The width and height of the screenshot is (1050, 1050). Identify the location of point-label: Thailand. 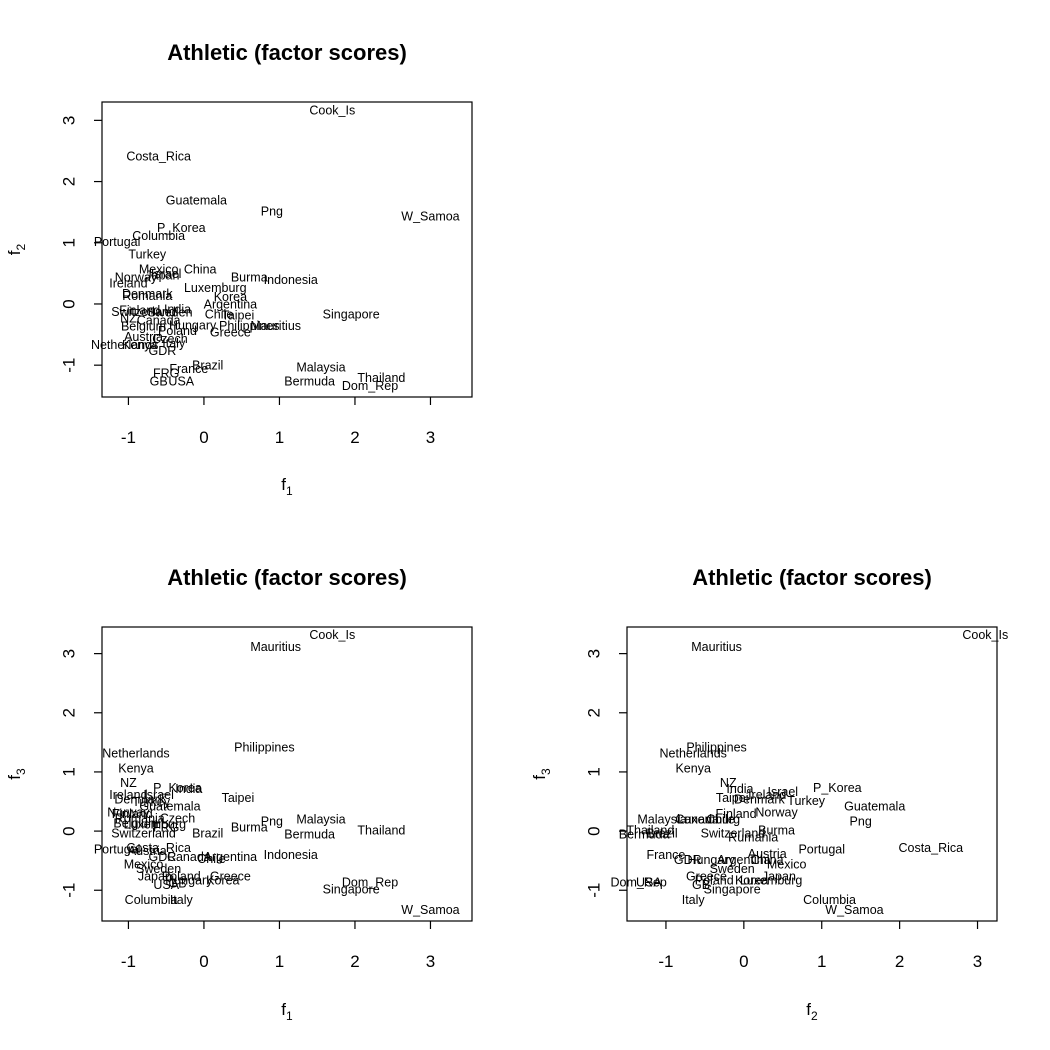
(381, 830).